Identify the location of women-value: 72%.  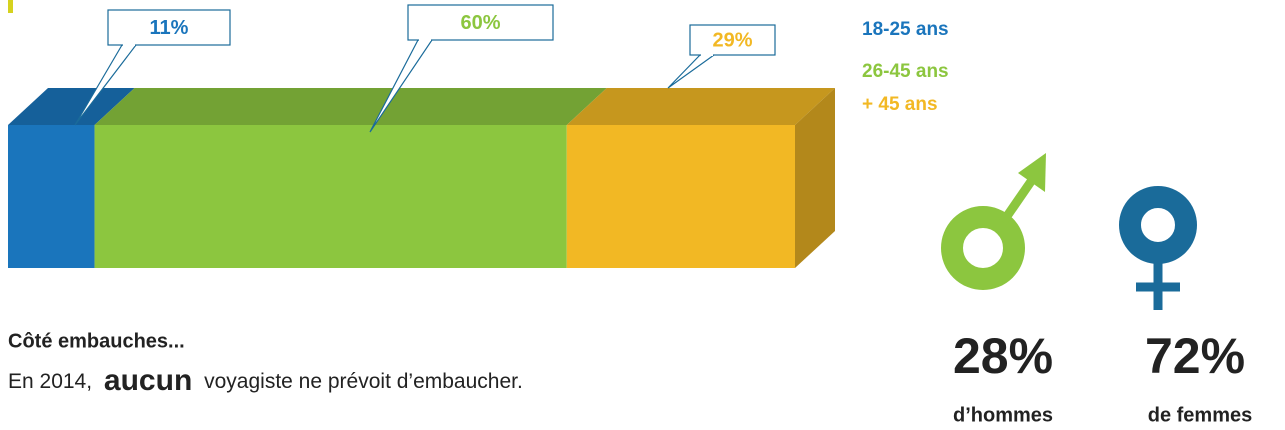
(1195, 356).